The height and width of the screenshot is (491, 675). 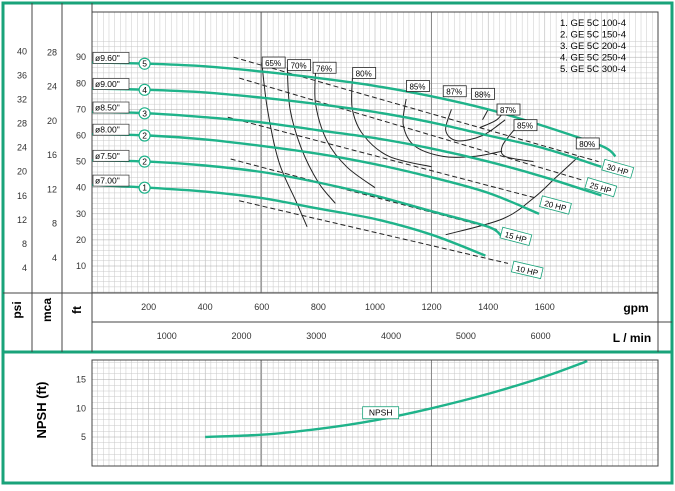 I want to click on mca-tick-label: 20, so click(x=52, y=121).